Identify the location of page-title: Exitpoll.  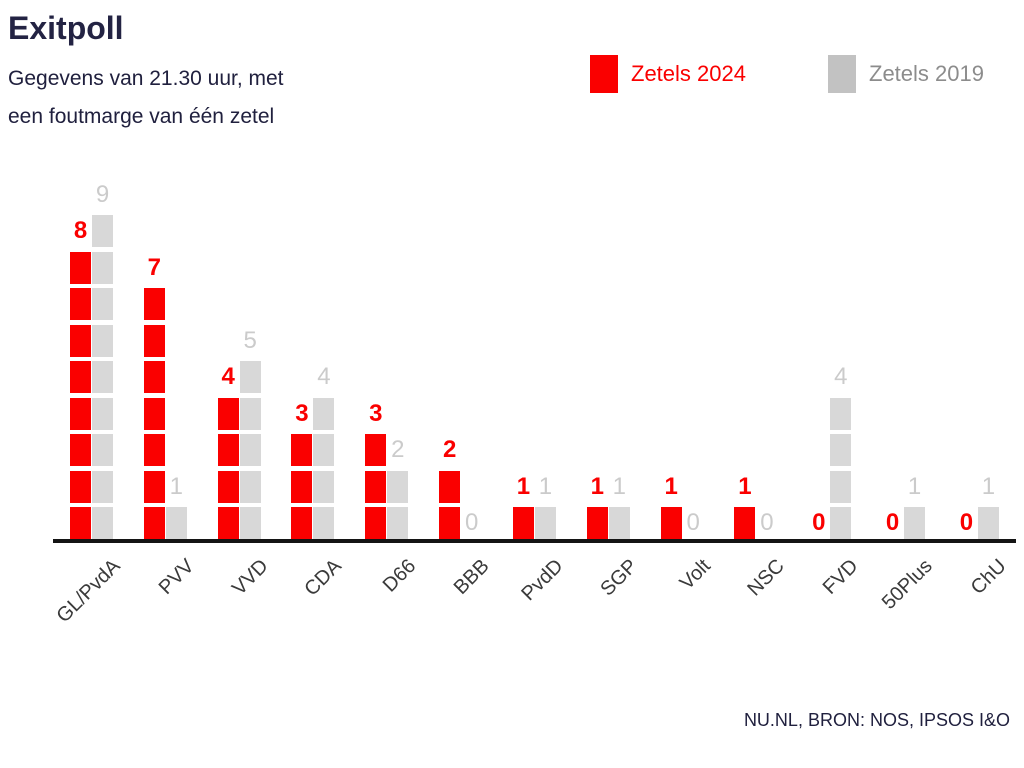
(66, 28).